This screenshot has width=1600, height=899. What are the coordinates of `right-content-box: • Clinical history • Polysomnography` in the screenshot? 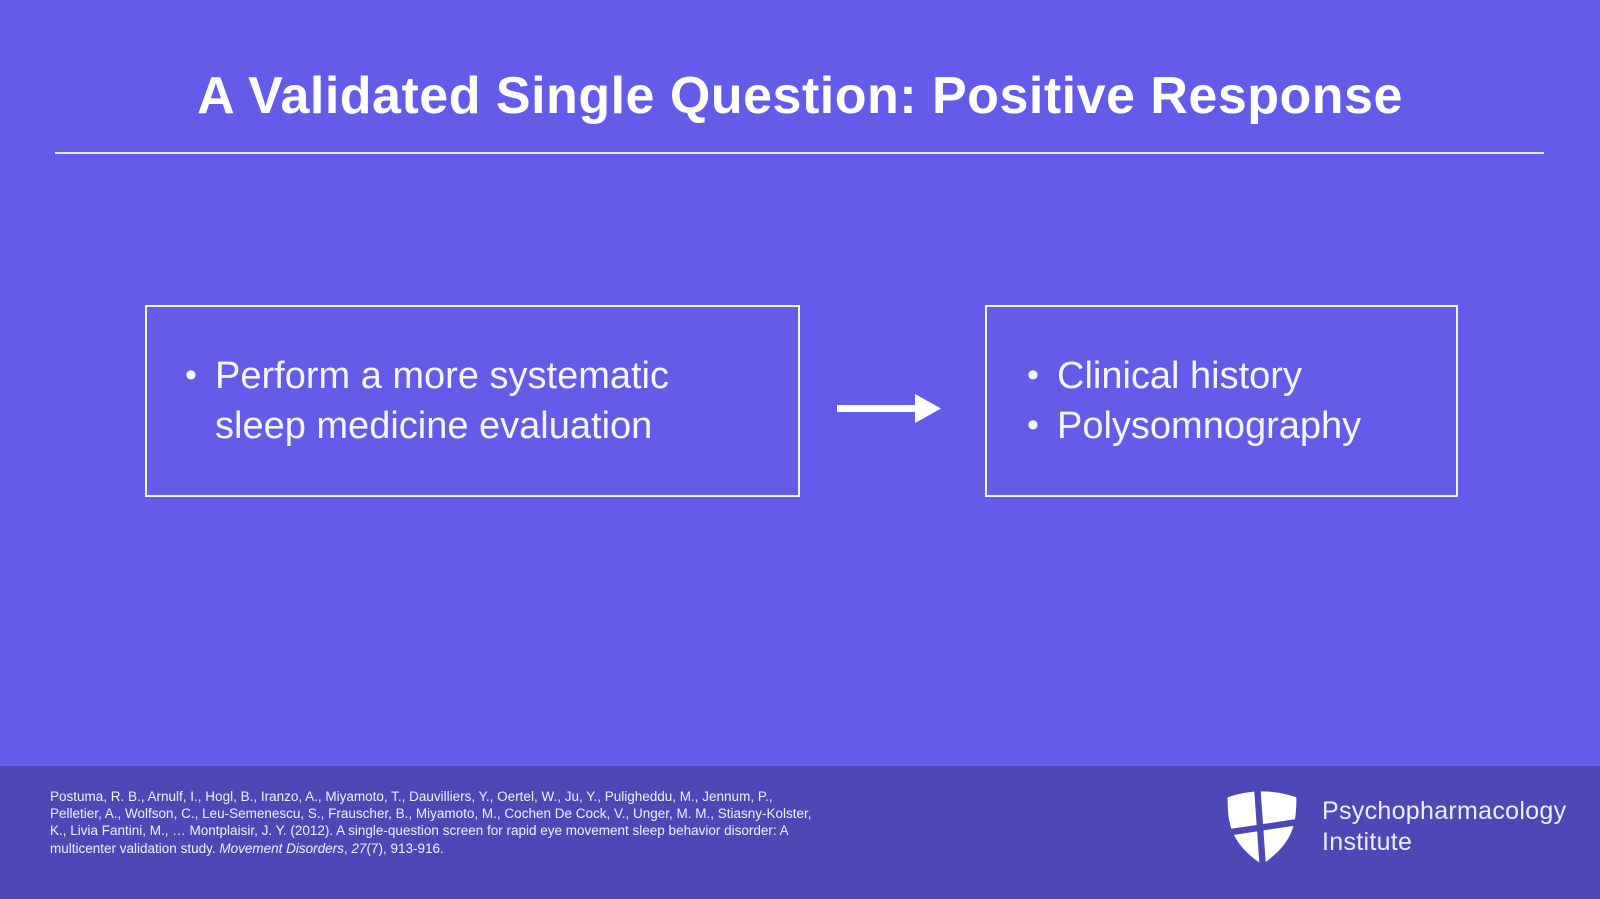 It's located at (1221, 401).